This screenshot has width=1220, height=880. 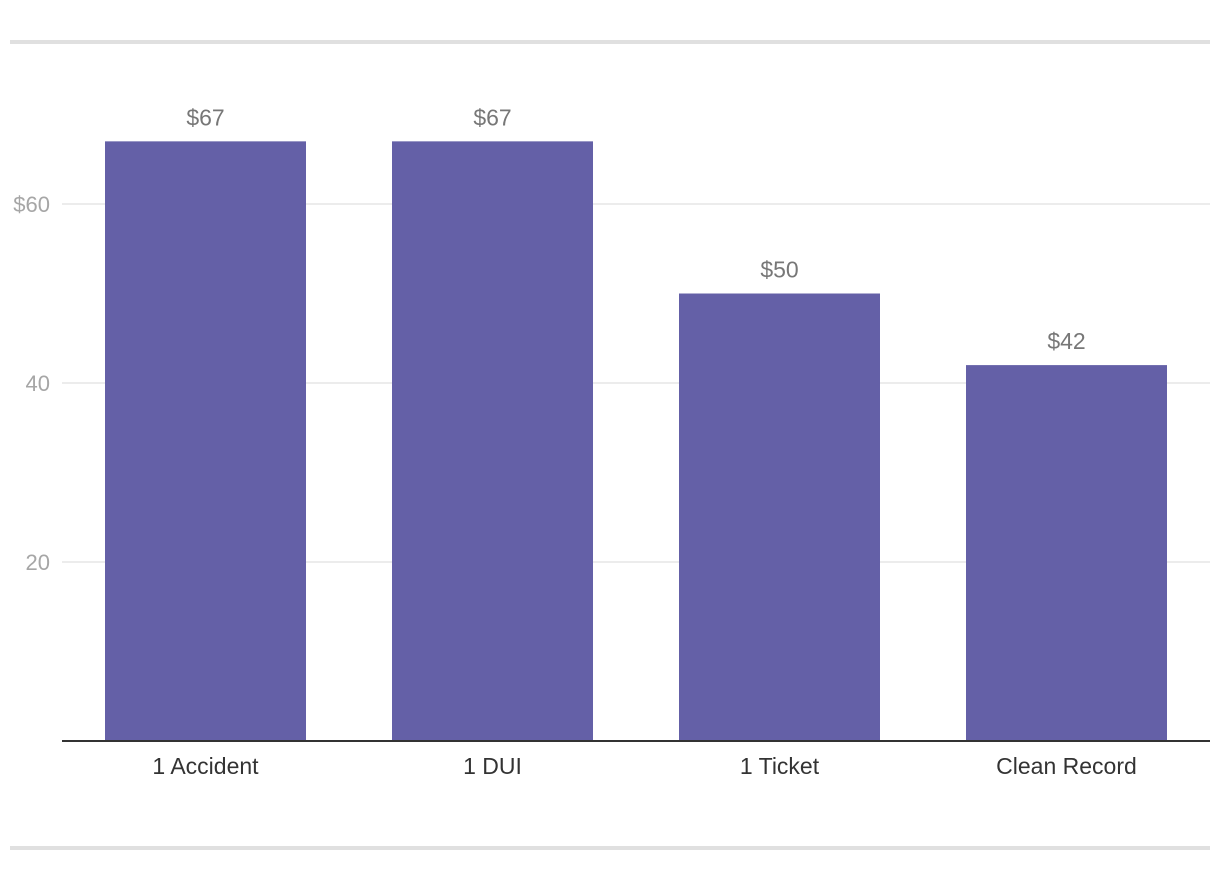 I want to click on x-tick-label: 1 Ticket, so click(x=780, y=766).